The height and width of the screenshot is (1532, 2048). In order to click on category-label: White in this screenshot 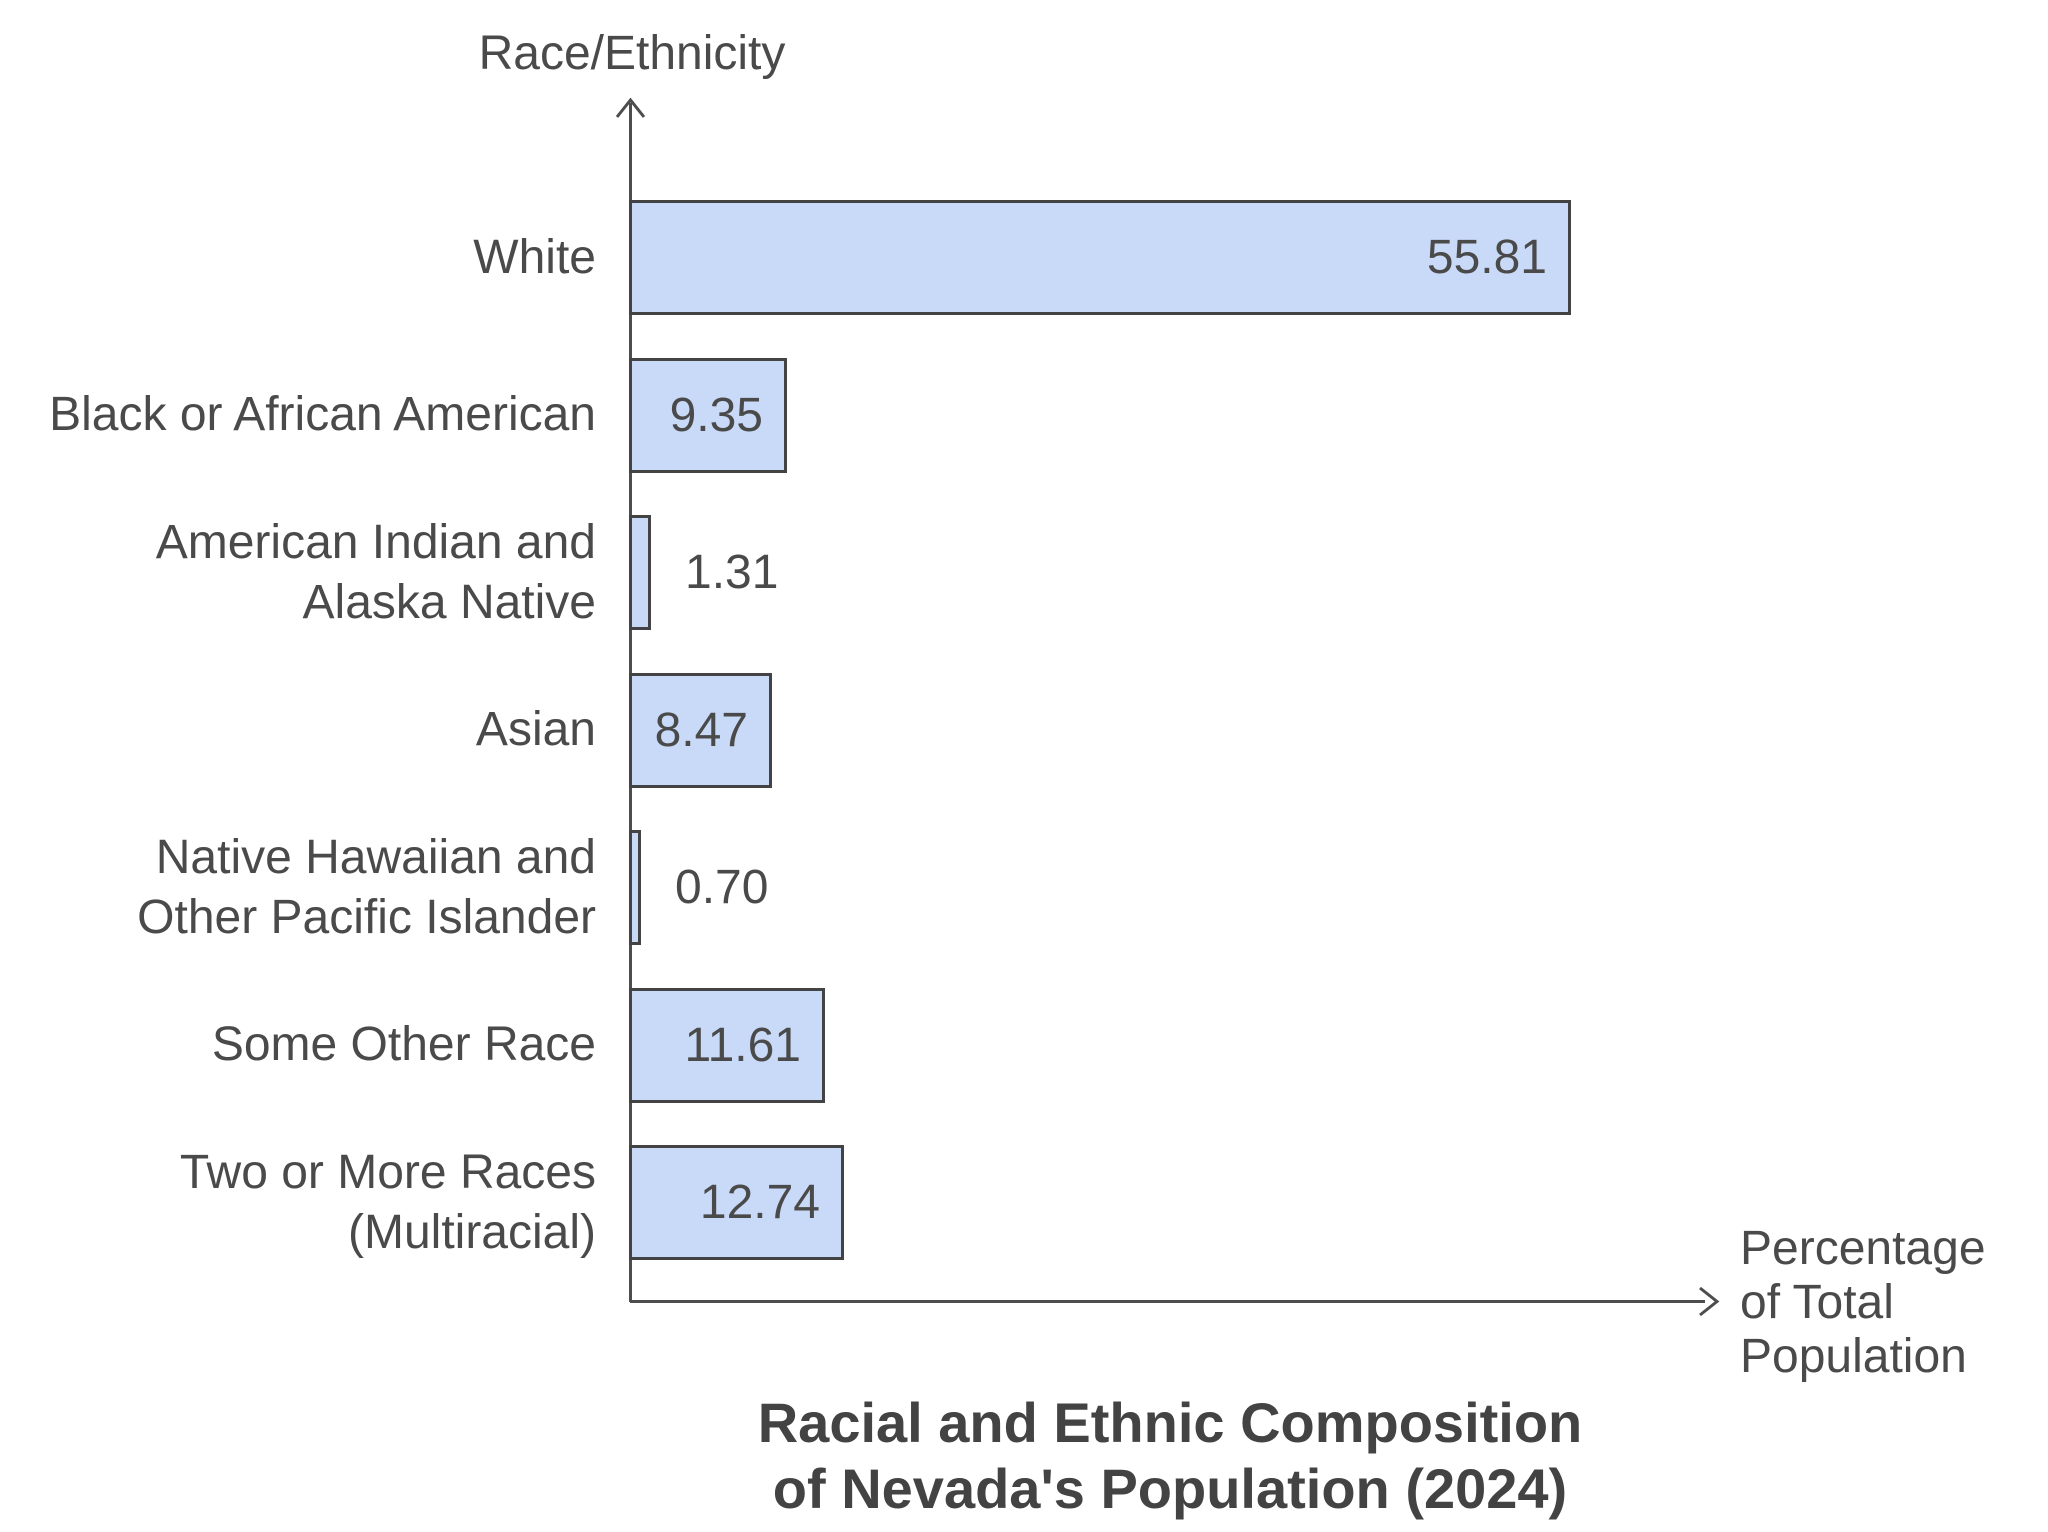, I will do `click(534, 257)`.